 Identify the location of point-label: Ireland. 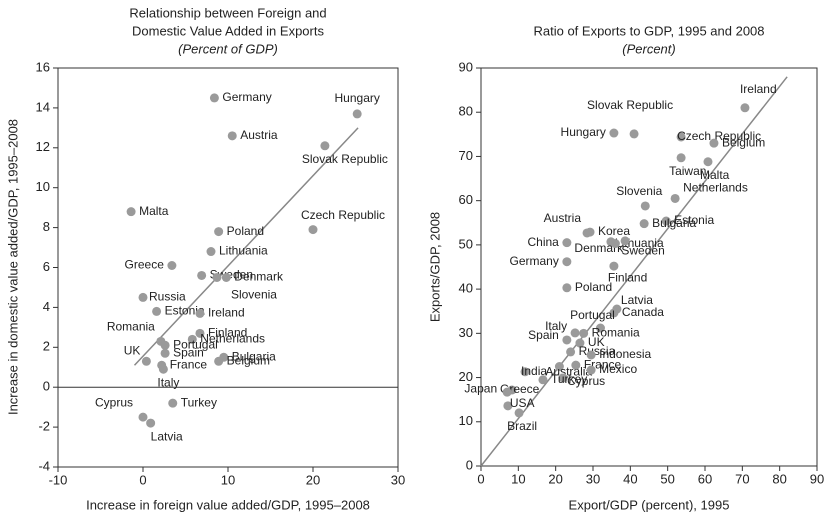
(226, 313).